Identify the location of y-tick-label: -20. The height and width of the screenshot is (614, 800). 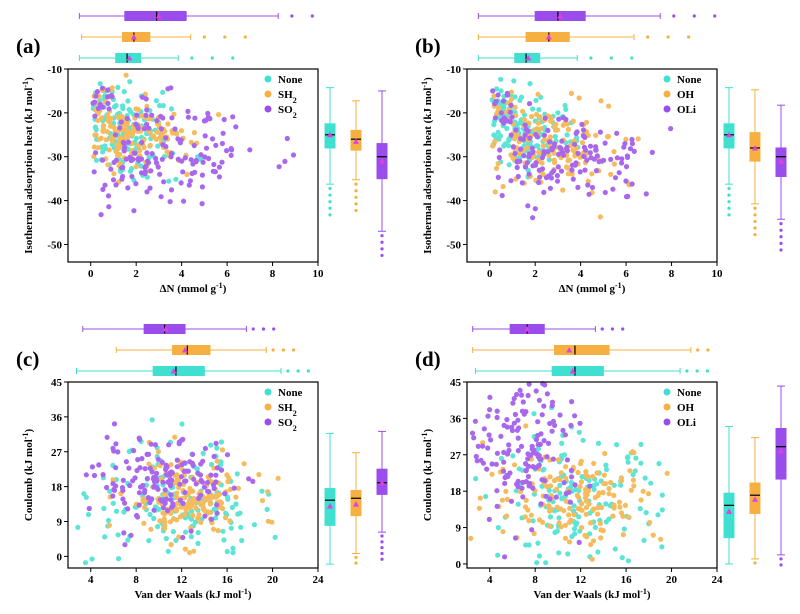
(453, 114).